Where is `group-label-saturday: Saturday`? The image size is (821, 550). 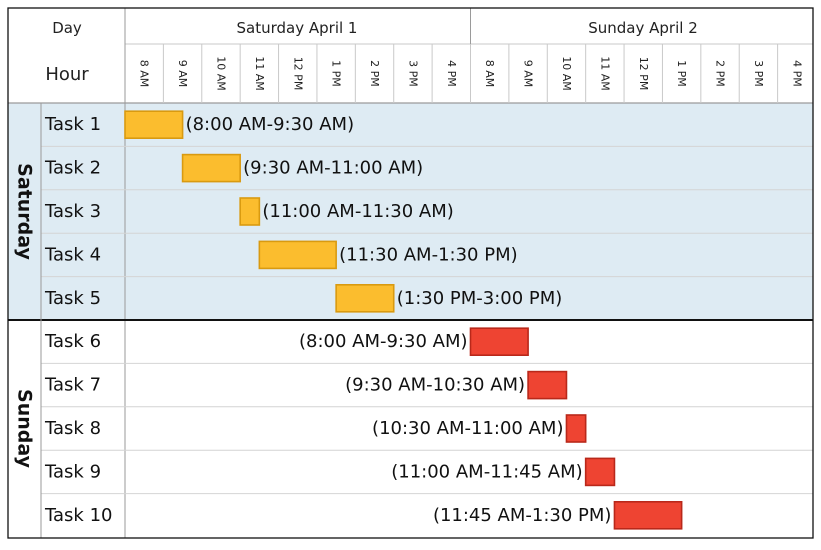
group-label-saturday: Saturday is located at coordinates (25, 211).